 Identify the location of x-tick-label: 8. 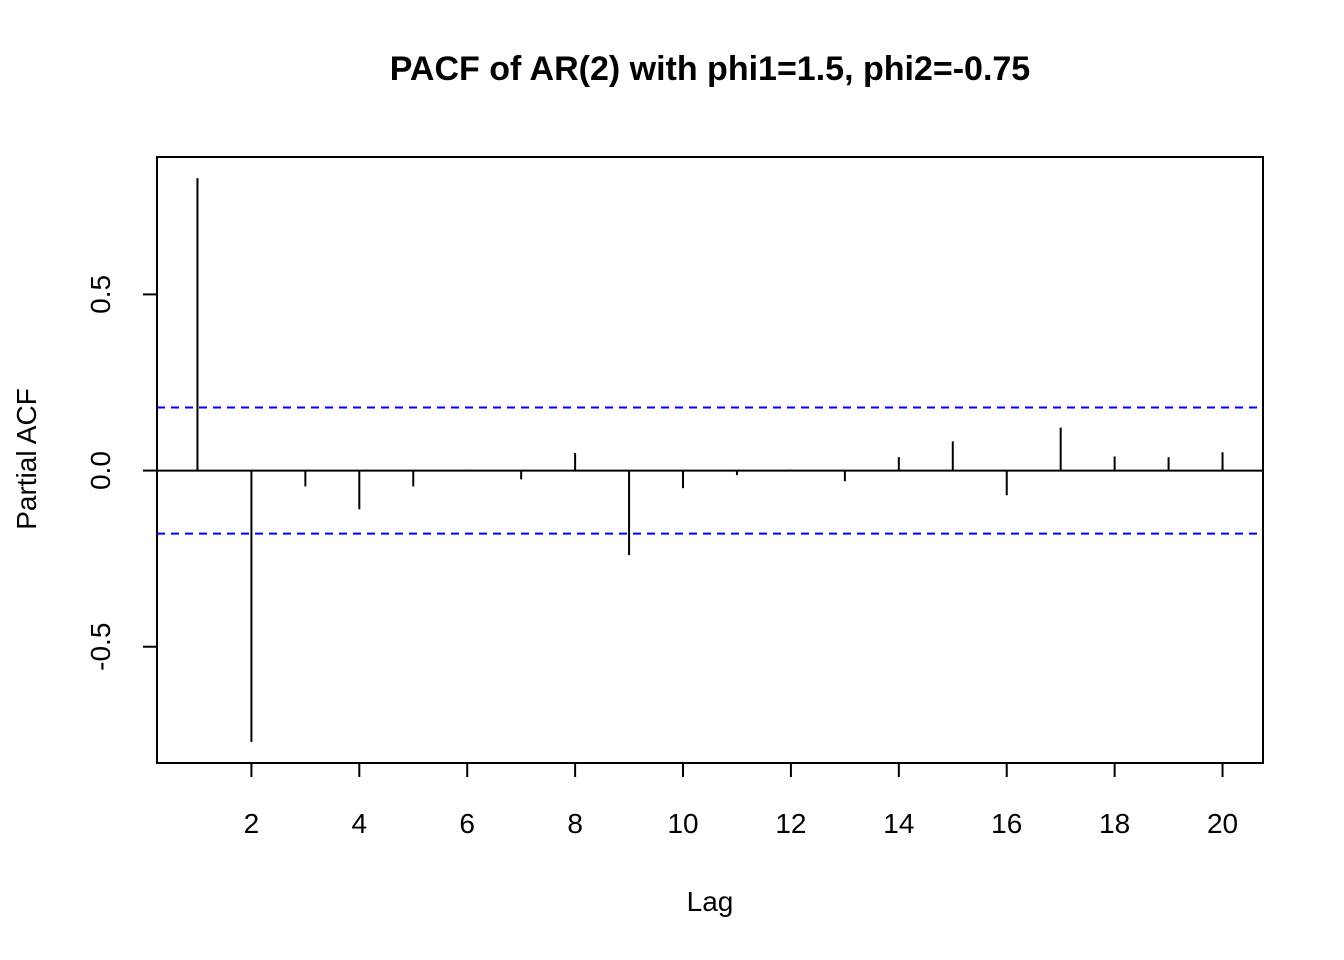
(575, 823).